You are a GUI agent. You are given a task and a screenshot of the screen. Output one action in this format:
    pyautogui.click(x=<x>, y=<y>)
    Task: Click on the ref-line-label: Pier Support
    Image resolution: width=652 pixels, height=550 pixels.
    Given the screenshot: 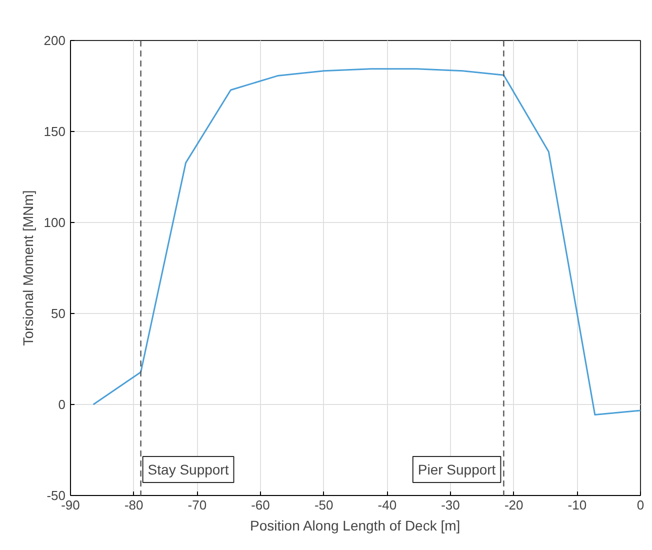 What is the action you would take?
    pyautogui.click(x=457, y=470)
    